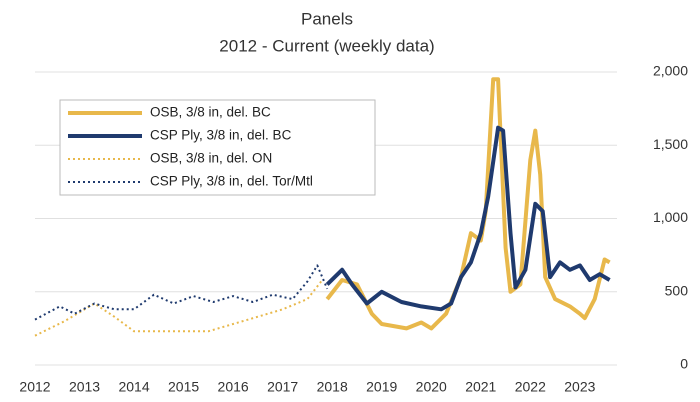  Describe the element at coordinates (84, 387) in the screenshot. I see `x-tick-label: 2013` at that location.